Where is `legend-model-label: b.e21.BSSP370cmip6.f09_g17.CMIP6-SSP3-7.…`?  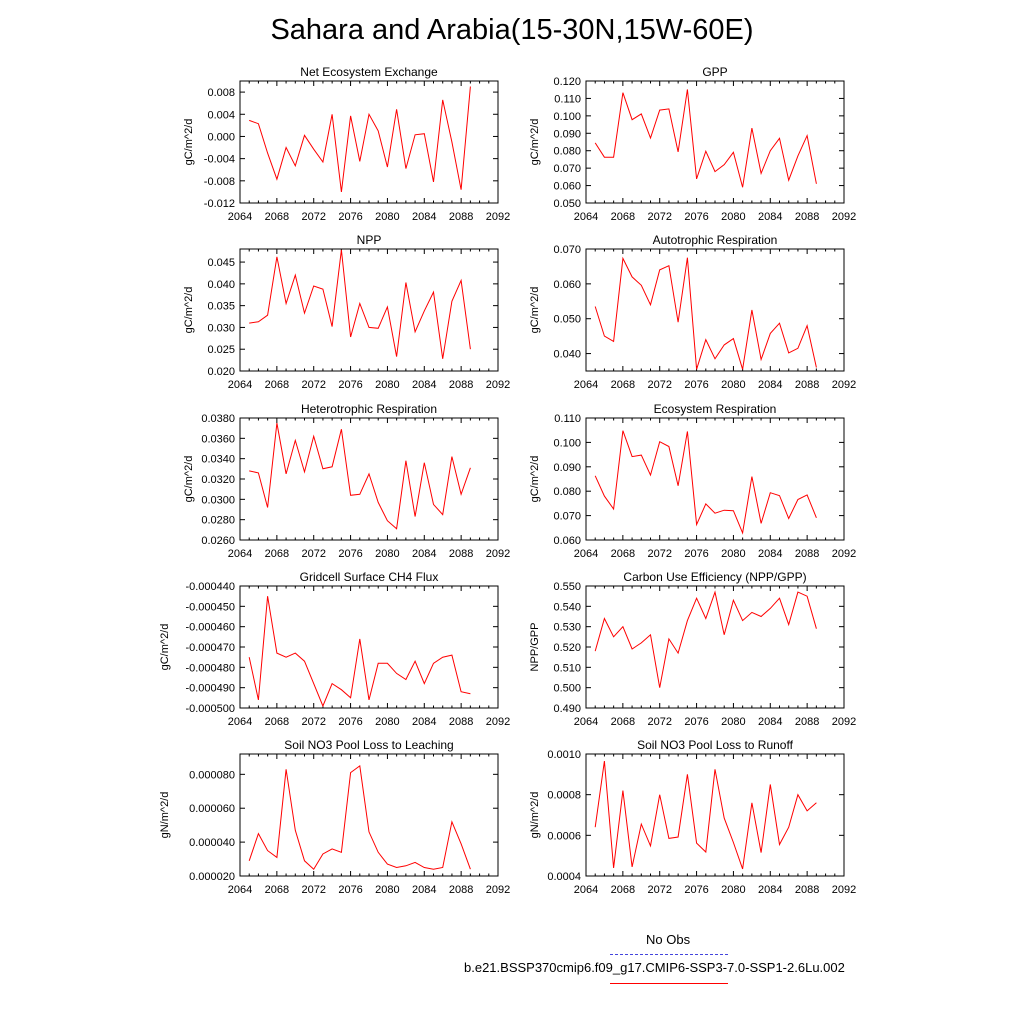
legend-model-label: b.e21.BSSP370cmip6.f09_g17.CMIP6-SSP3-7.… is located at coordinates (654, 967).